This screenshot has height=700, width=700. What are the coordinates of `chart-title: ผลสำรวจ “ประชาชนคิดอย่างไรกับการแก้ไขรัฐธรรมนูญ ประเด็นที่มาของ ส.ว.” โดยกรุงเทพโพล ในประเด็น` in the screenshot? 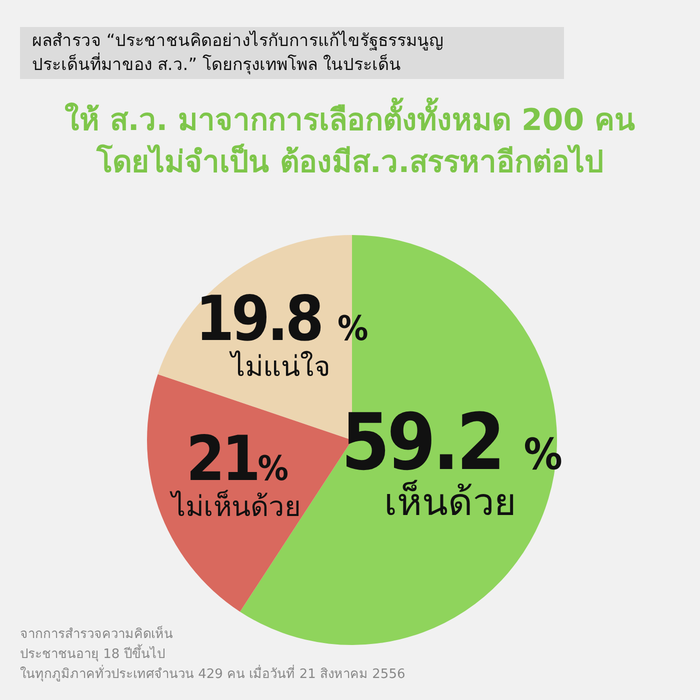 It's located at (292, 53).